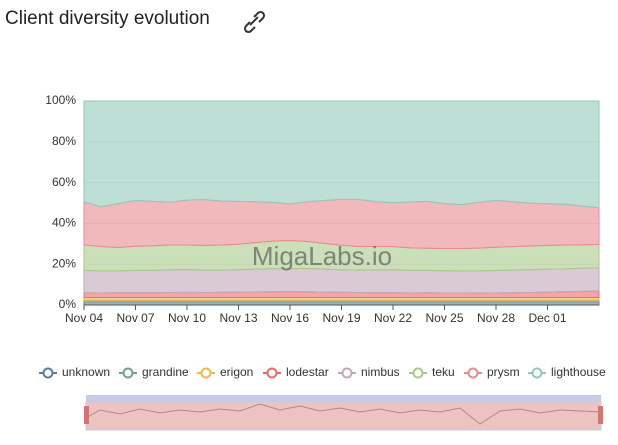 The image size is (618, 445). Describe the element at coordinates (341, 318) in the screenshot. I see `x-tick-label: Nov 19` at that location.